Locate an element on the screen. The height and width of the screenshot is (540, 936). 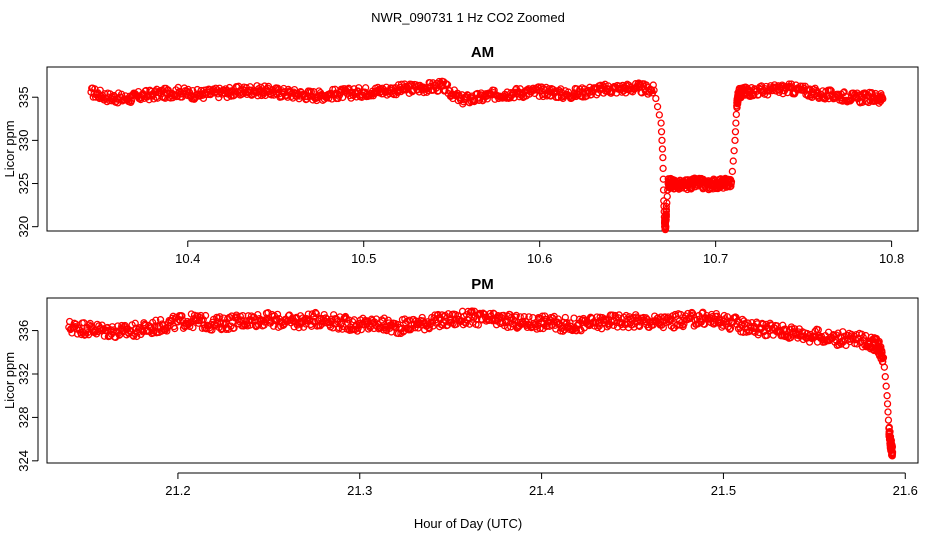
figure-title: NWR_090731 1 Hz CO2 Zoomed is located at coordinates (468, 17).